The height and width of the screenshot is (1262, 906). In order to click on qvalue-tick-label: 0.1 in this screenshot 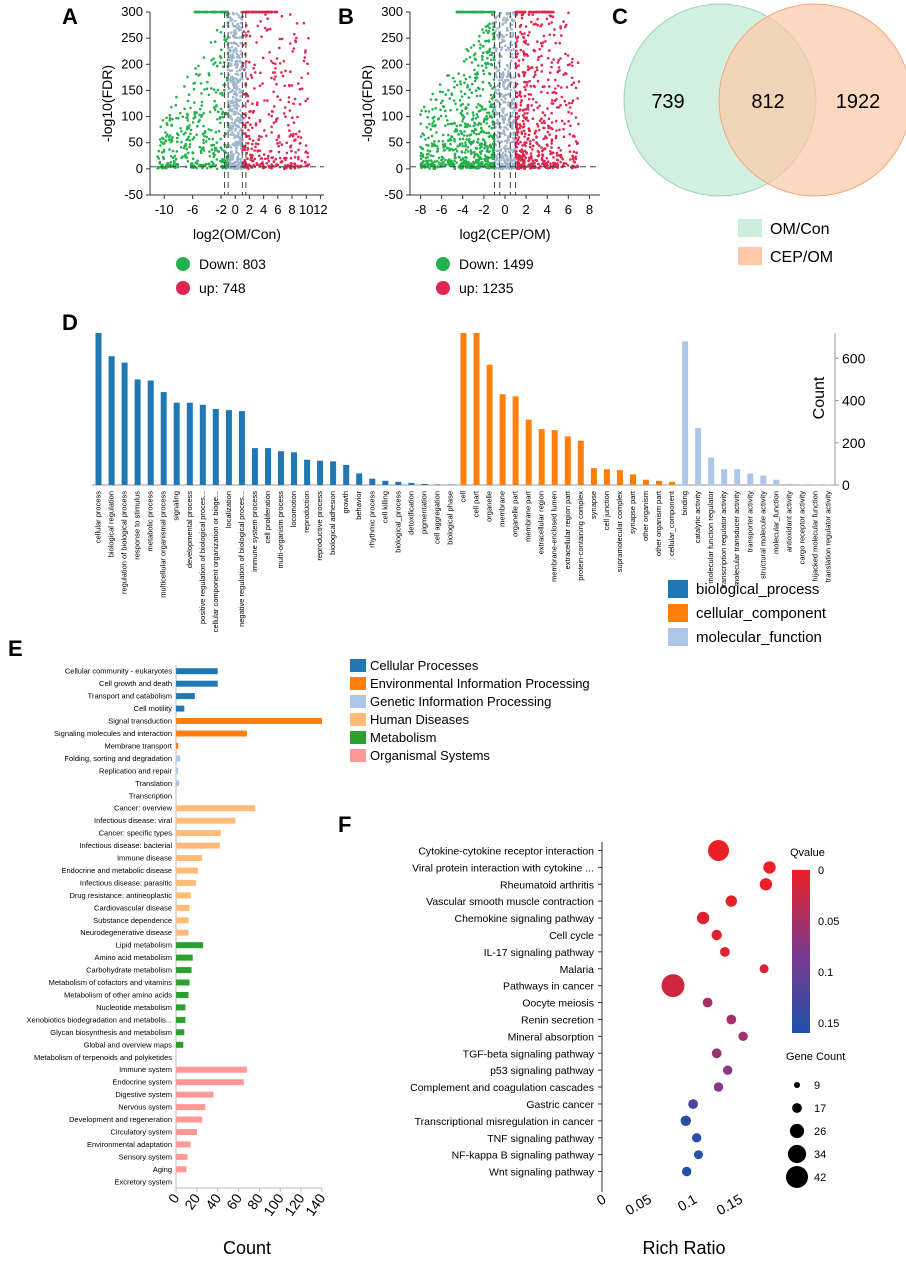, I will do `click(825, 973)`.